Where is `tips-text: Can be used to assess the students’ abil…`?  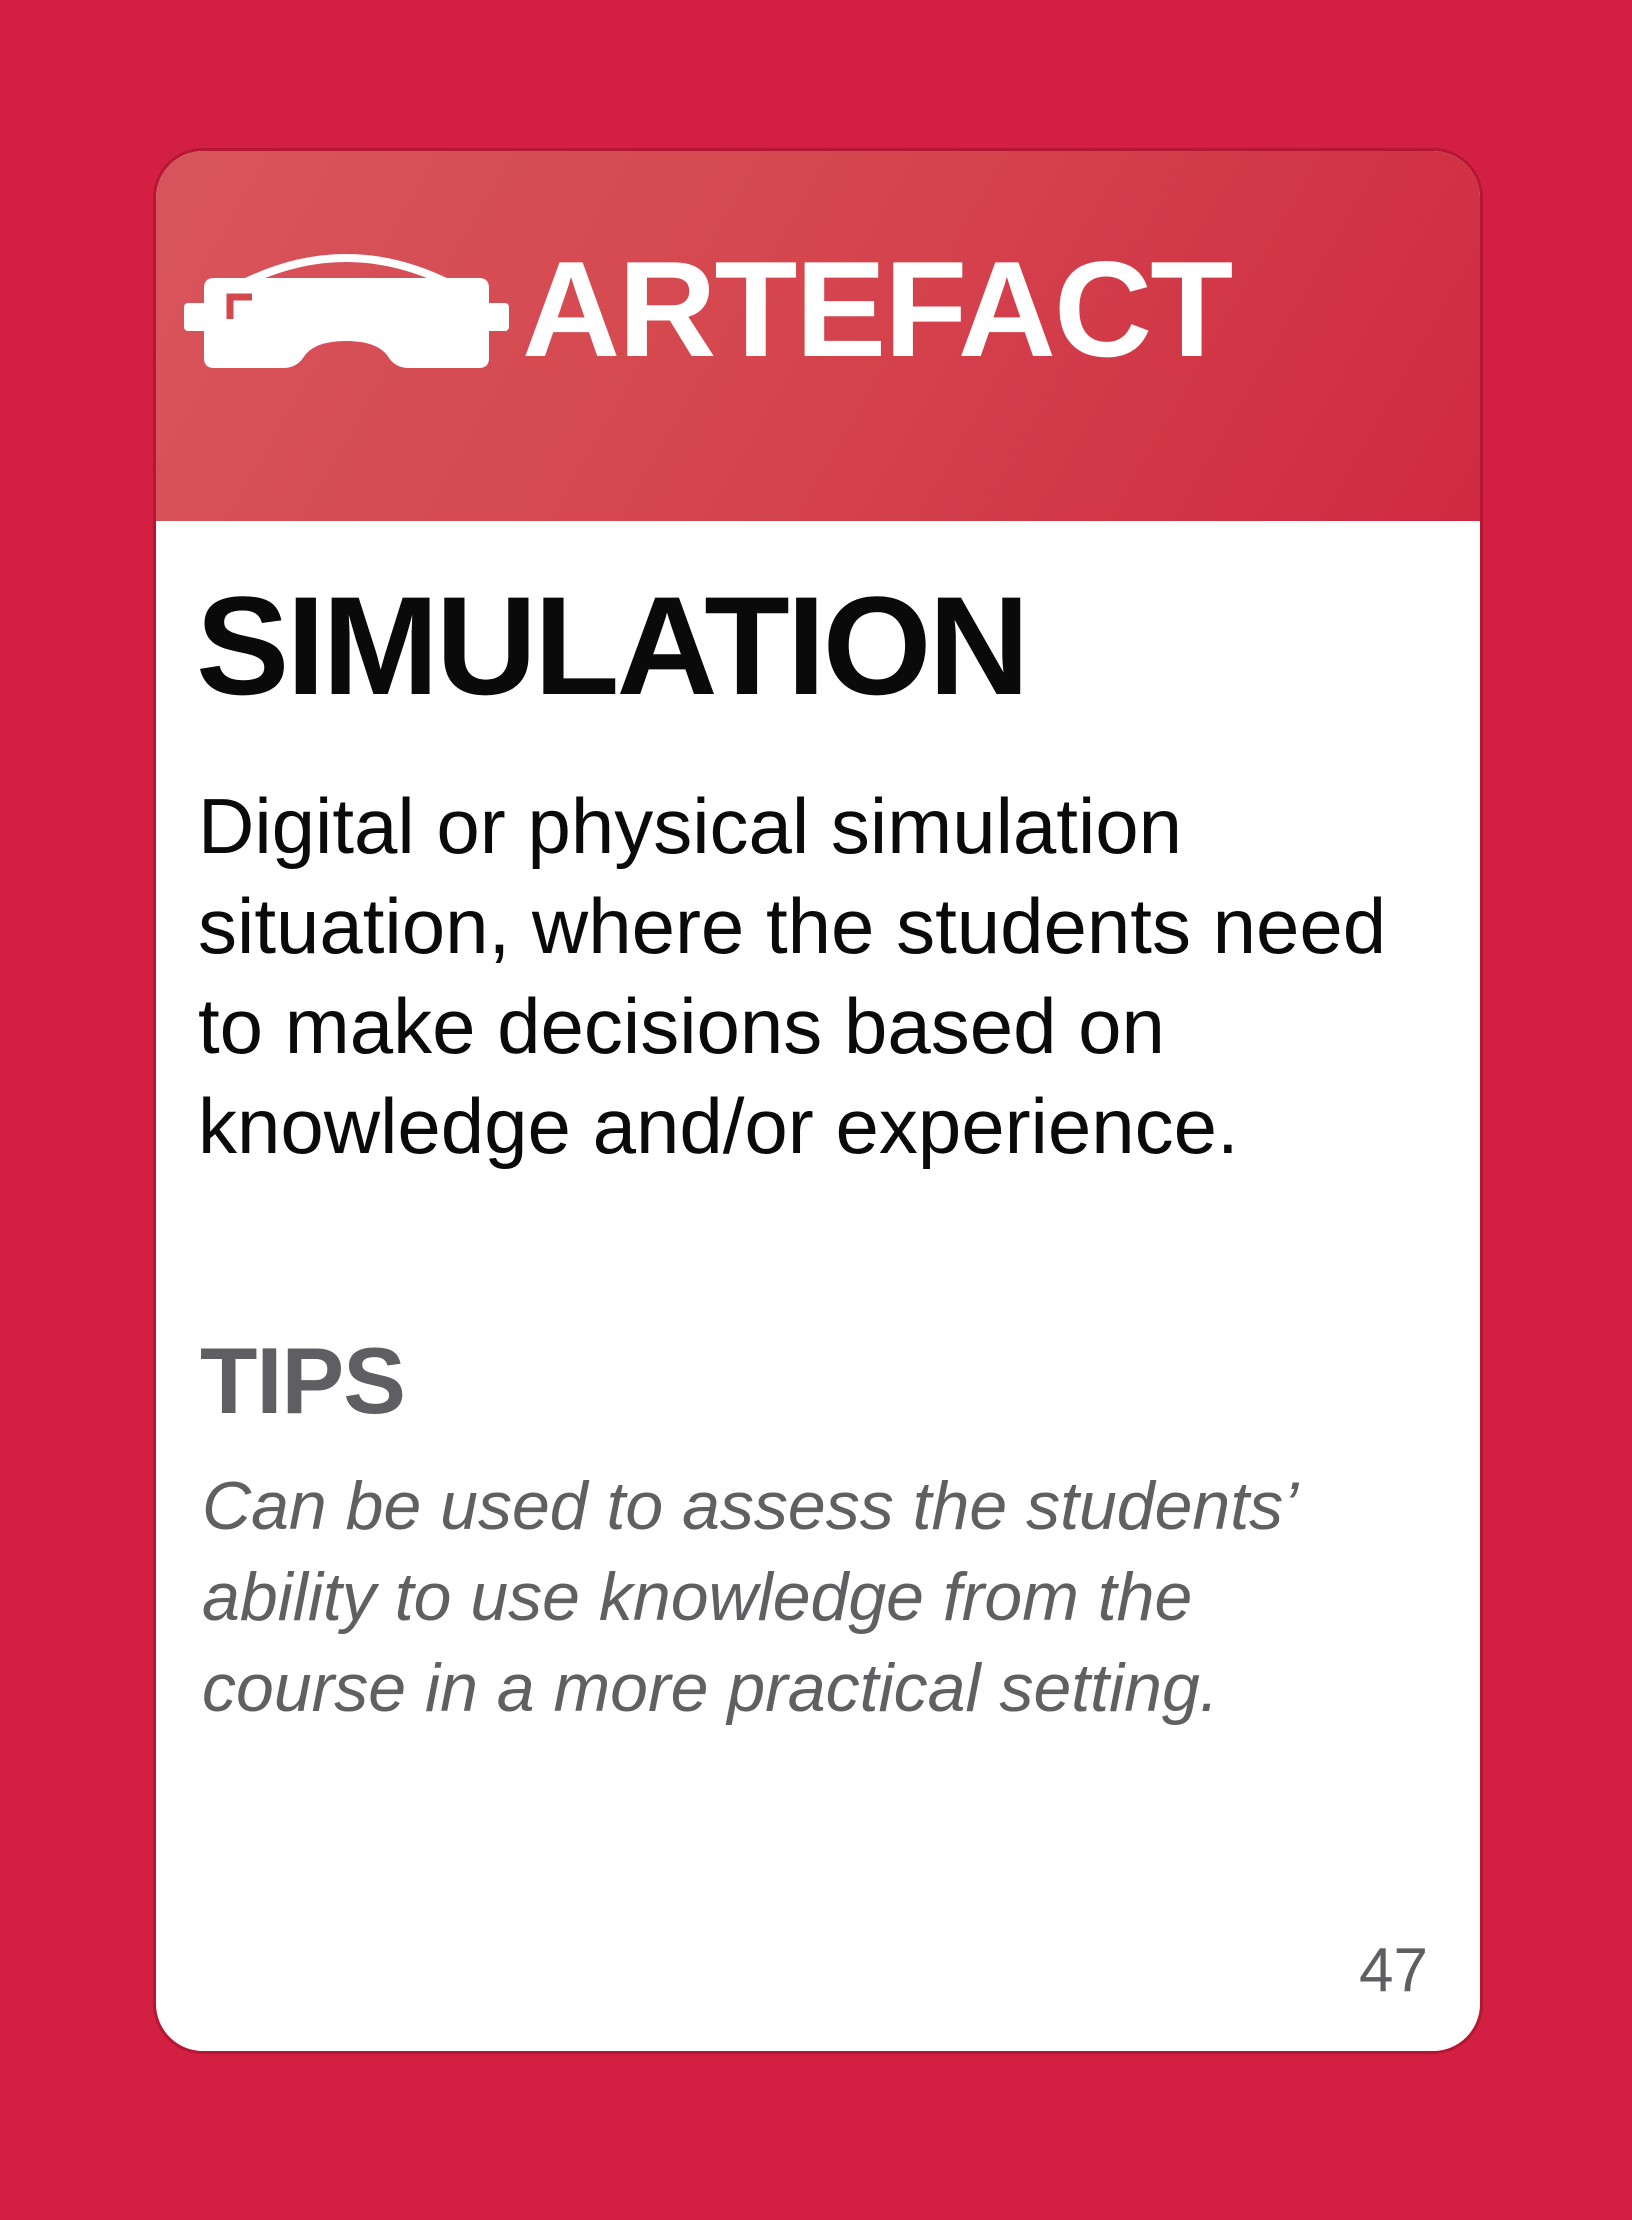
tips-text: Can be used to assess the students’ abil… is located at coordinates (748, 1597).